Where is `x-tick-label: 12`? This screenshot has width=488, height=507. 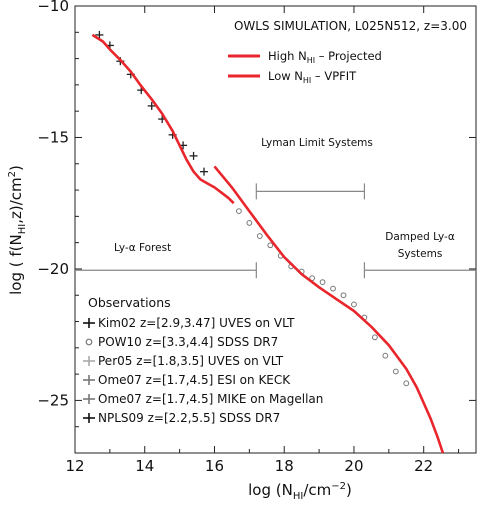
x-tick-label: 12 is located at coordinates (74, 466).